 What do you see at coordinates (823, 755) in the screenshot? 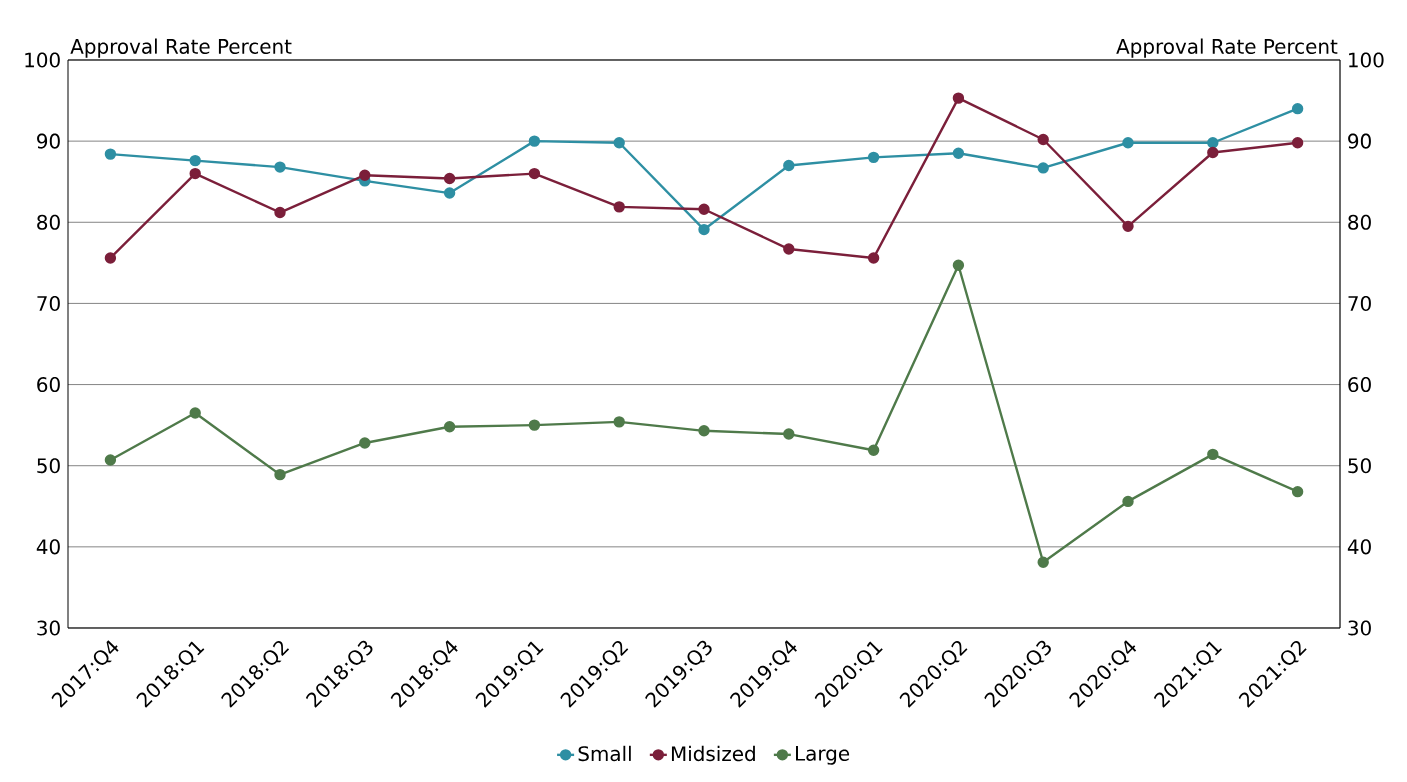
I see `legend-label: Large` at bounding box center [823, 755].